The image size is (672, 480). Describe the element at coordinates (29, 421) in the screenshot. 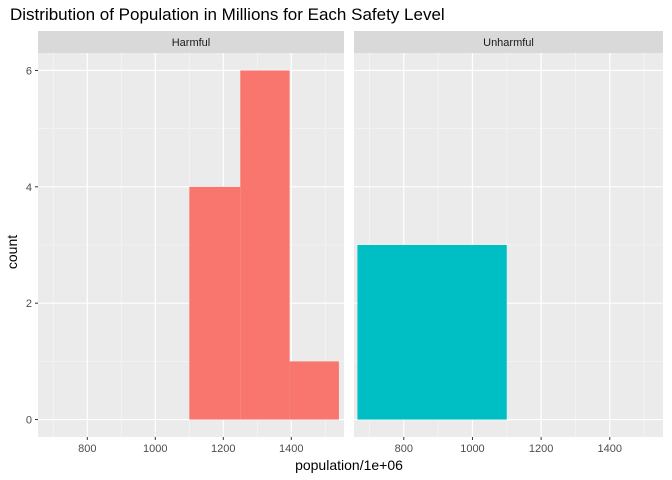

I see `y-tick-label: 0` at that location.